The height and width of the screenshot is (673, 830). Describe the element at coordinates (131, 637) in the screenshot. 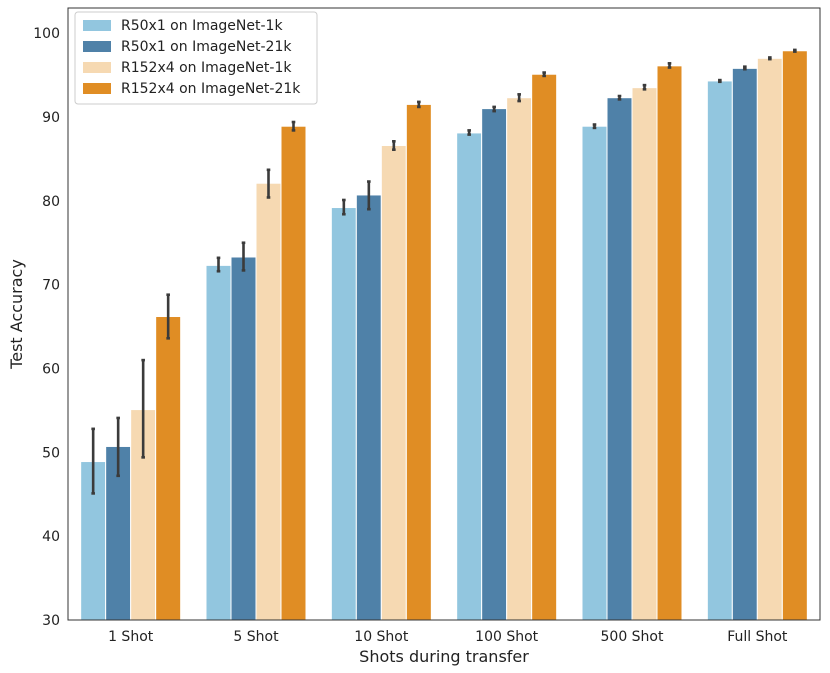

I see `x-tick-label: 1 Shot` at that location.